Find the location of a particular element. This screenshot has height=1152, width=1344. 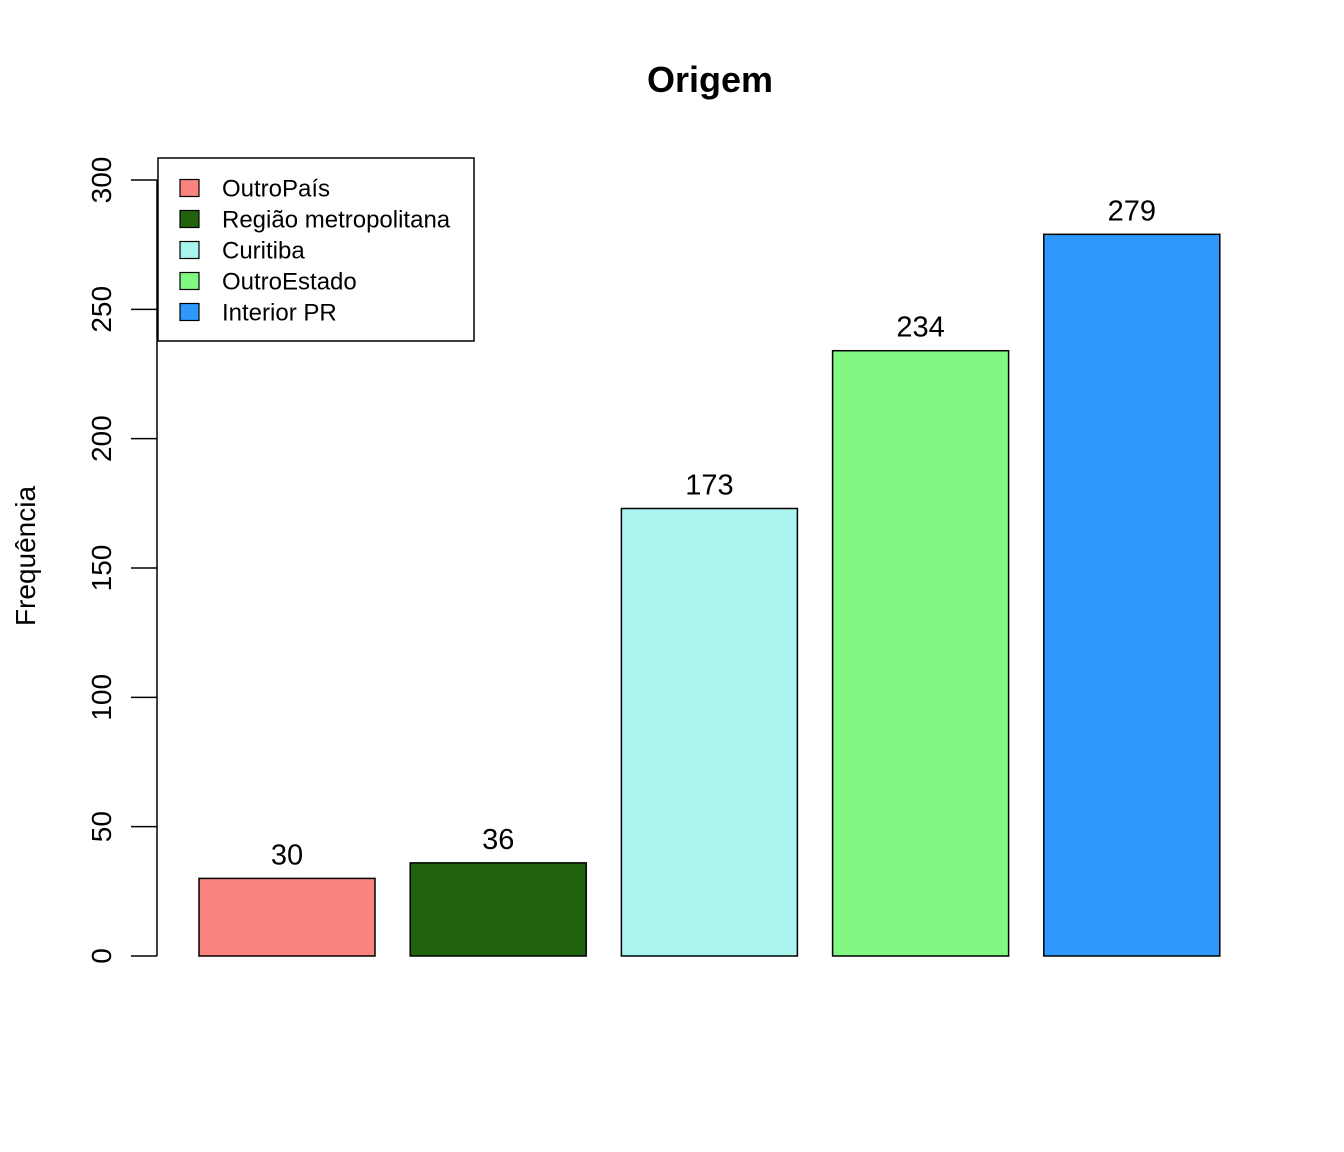

legend-box is located at coordinates (316, 249).